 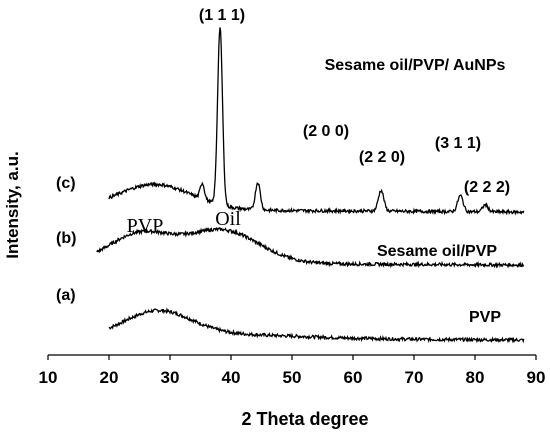 What do you see at coordinates (458, 143) in the screenshot?
I see `annotation-3: (3 1 1)` at bounding box center [458, 143].